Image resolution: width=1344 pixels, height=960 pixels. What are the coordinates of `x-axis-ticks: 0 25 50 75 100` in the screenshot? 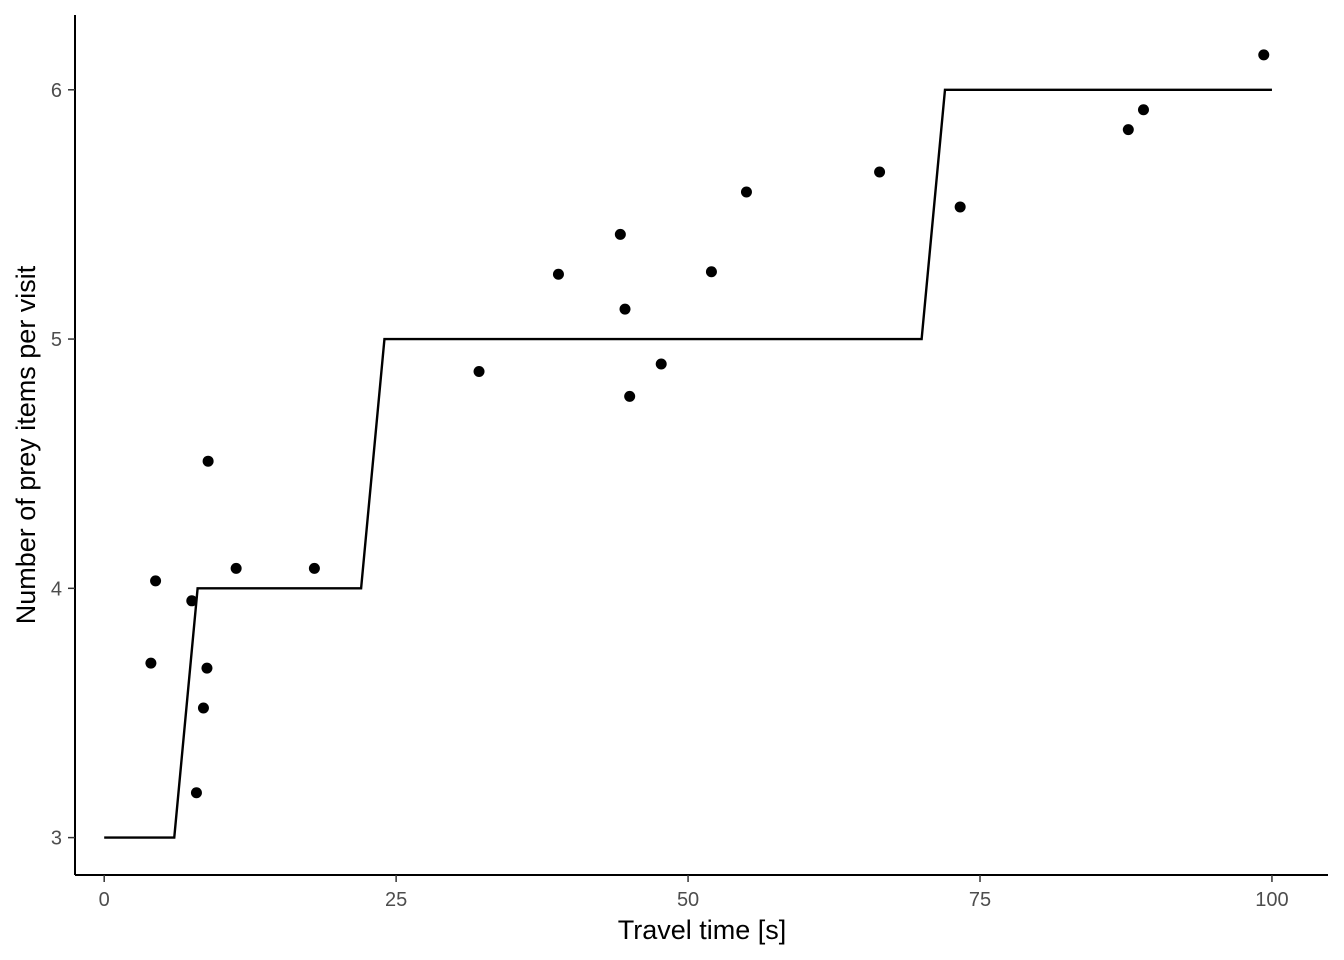 It's located at (694, 893).